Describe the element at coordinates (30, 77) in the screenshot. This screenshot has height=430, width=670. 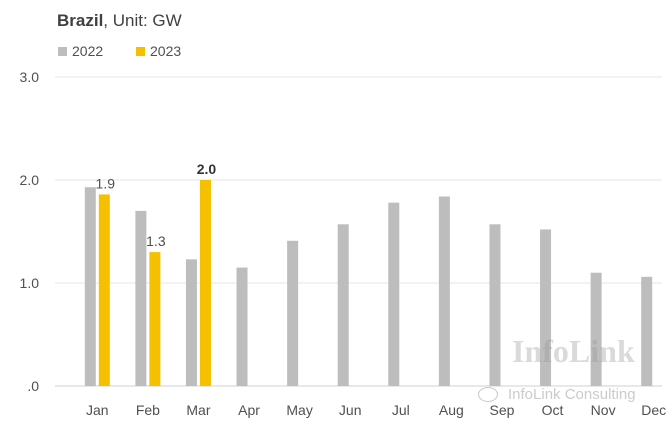
I see `y-tick-label: 3.0` at that location.